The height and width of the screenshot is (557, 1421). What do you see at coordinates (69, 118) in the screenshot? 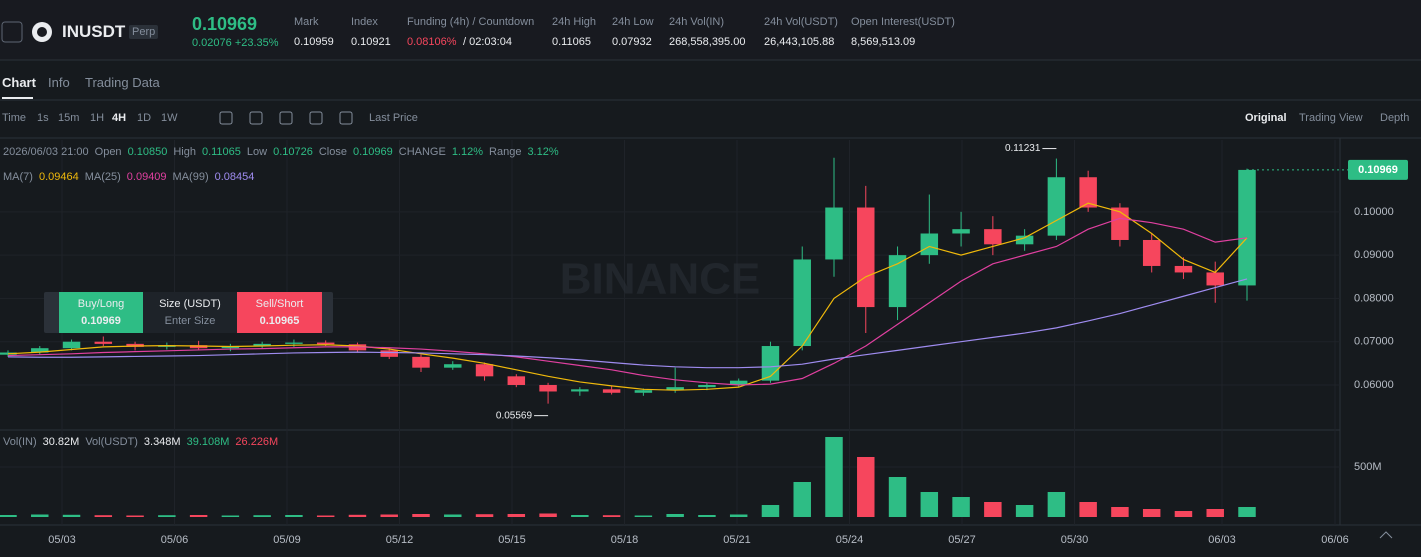
I see `interval: 15m` at bounding box center [69, 118].